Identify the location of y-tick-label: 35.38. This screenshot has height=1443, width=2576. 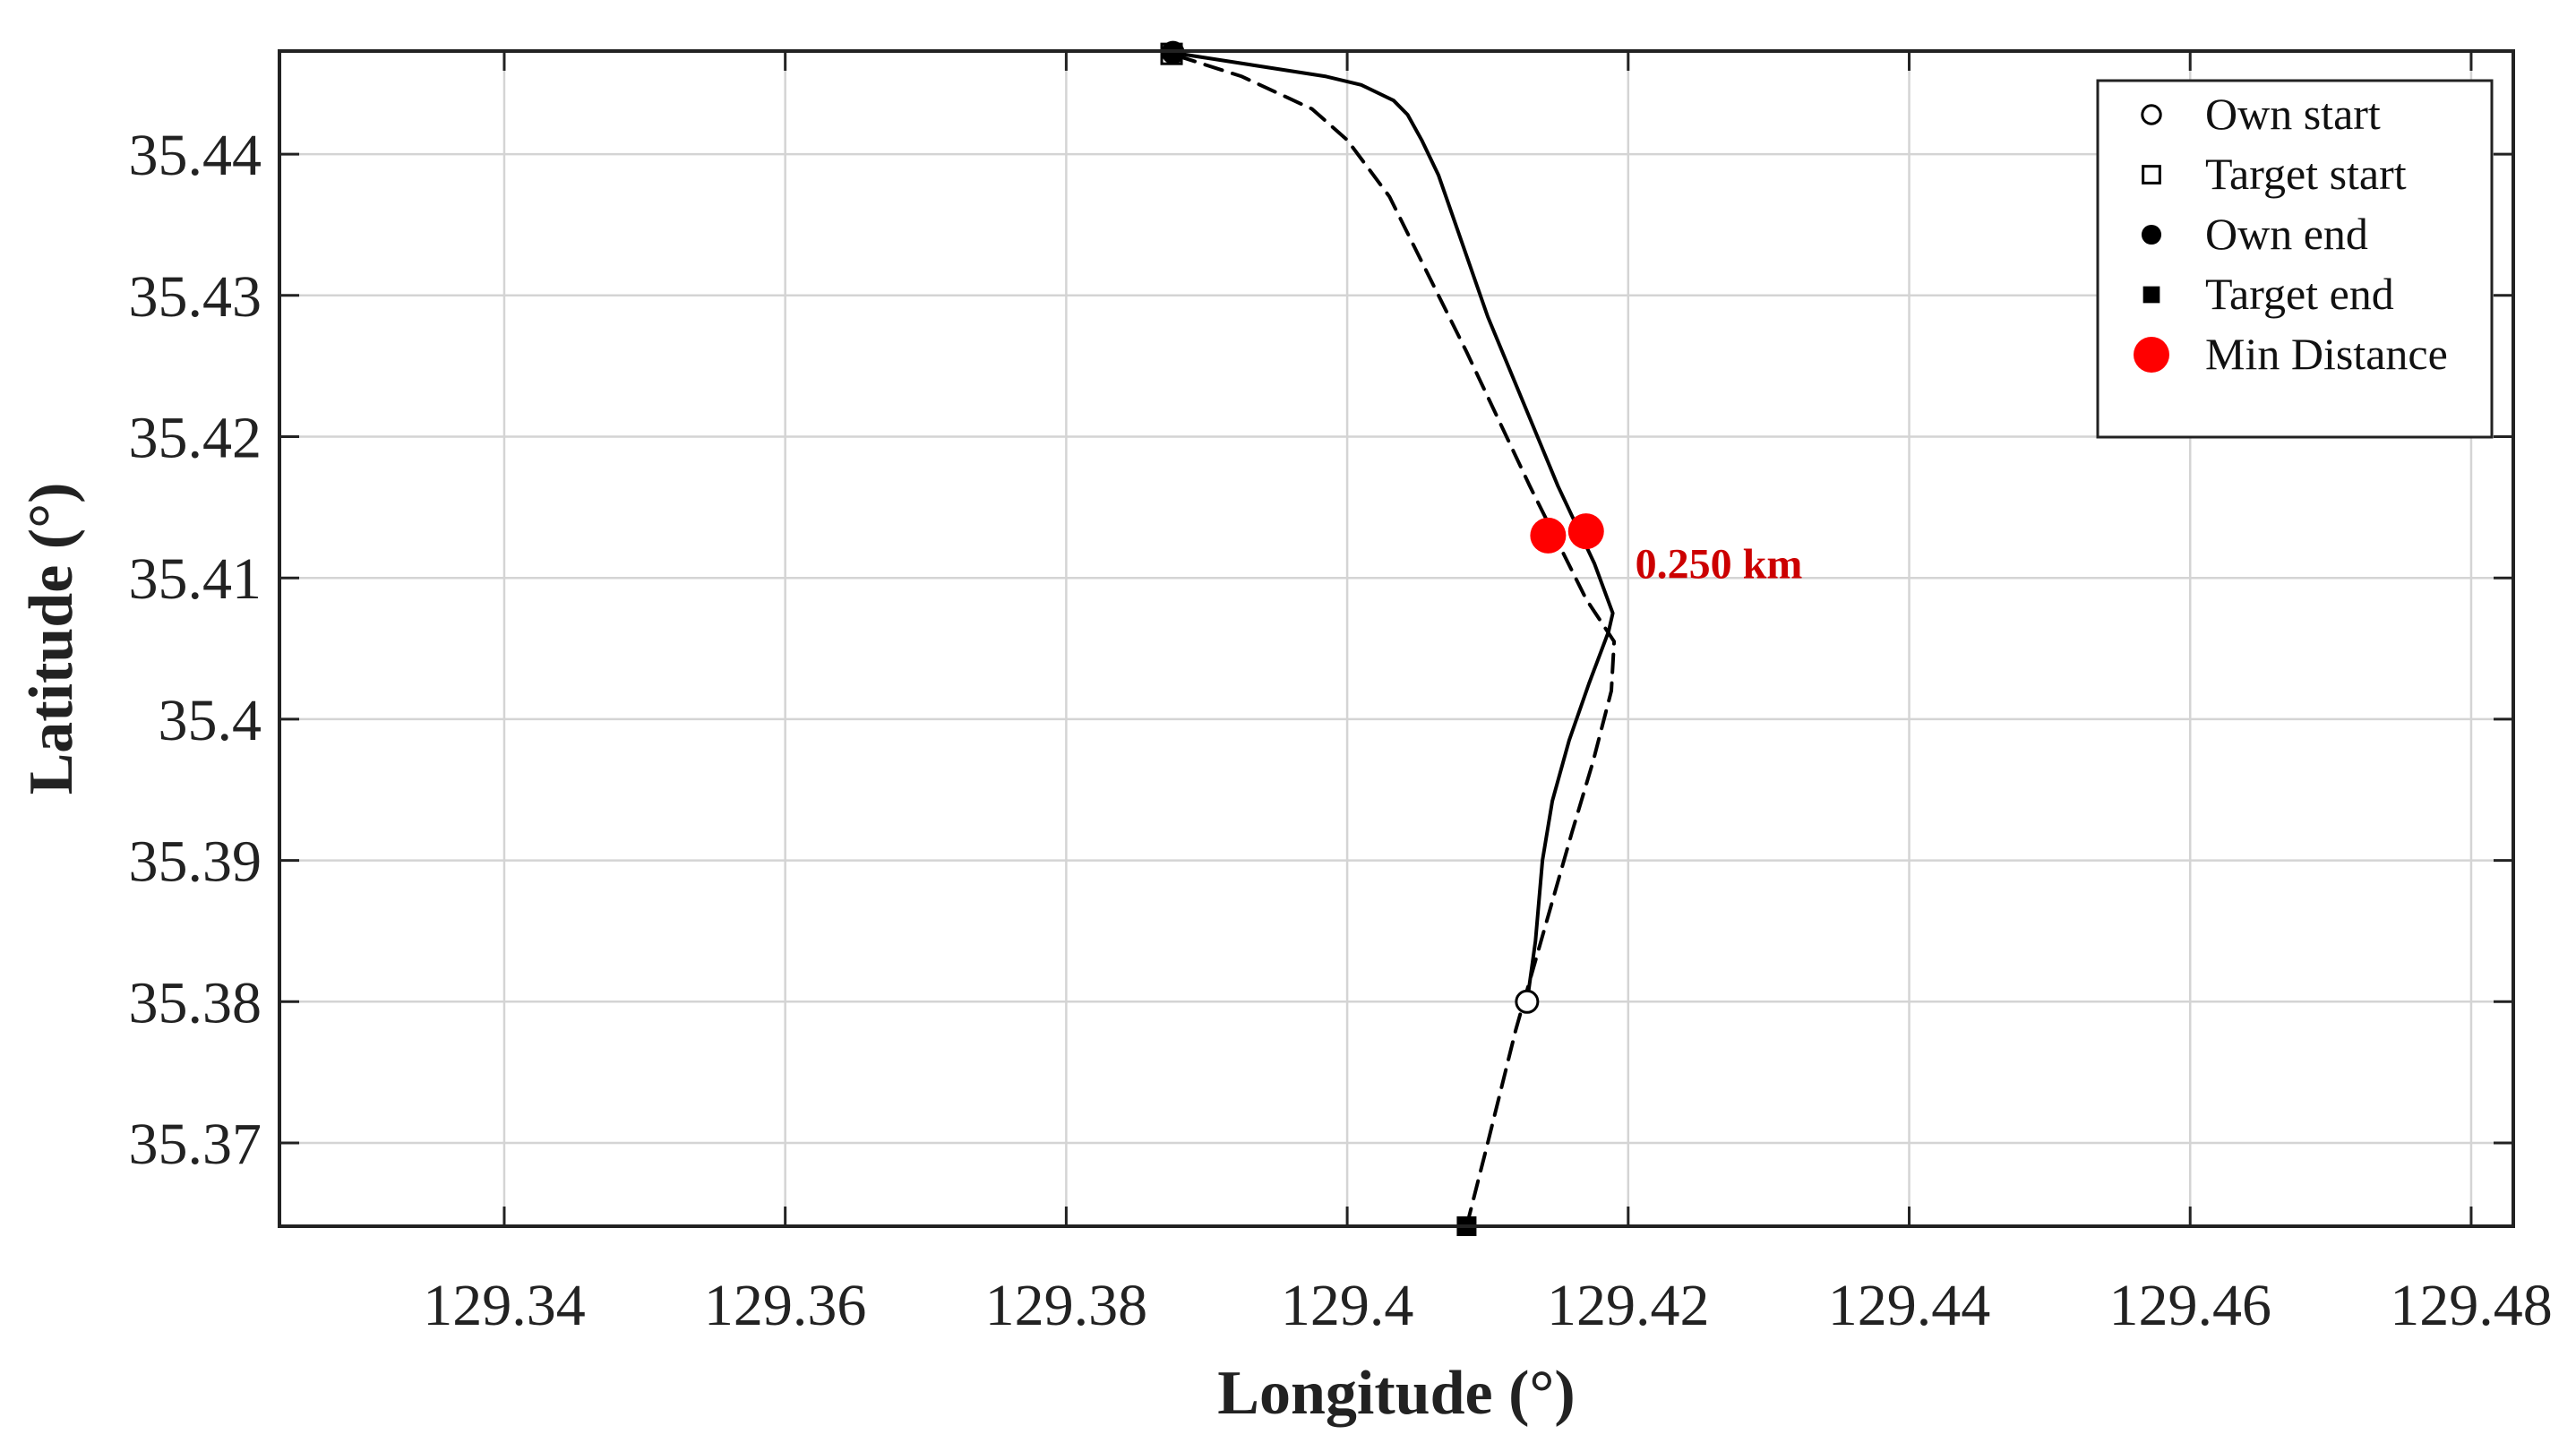
(195, 1002).